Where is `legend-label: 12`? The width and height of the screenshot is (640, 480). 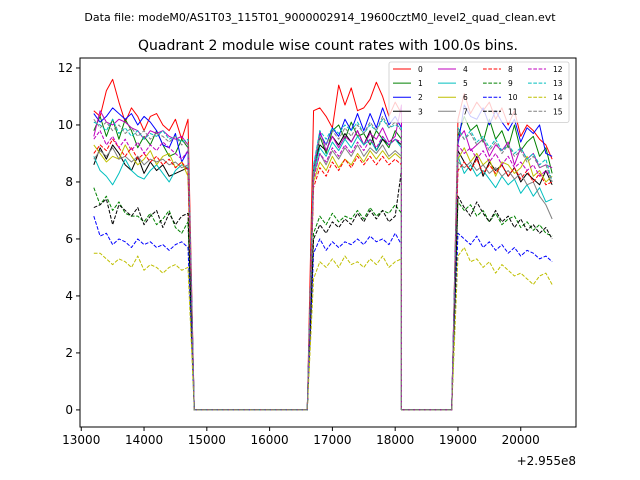 legend-label: 12 is located at coordinates (558, 69).